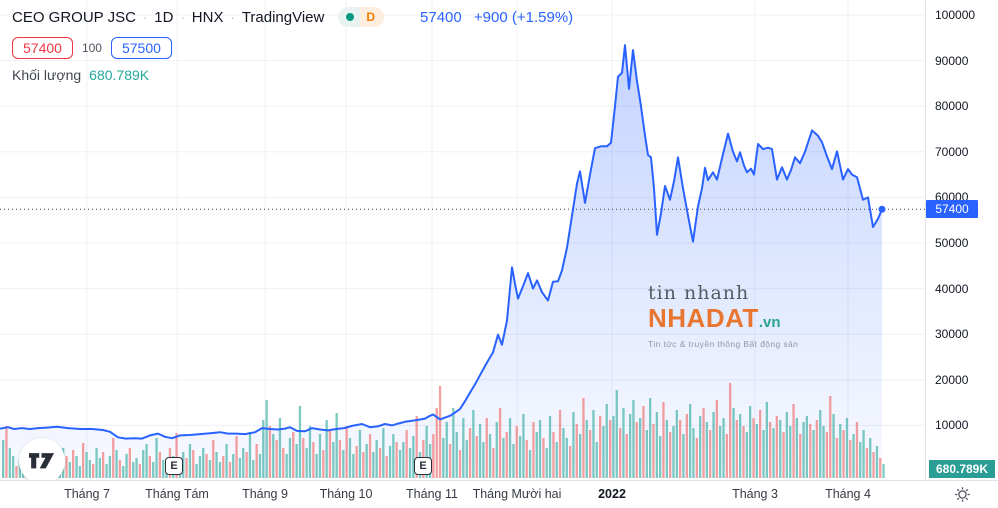 The image size is (998, 508). I want to click on ask-button: 57500, so click(141, 48).